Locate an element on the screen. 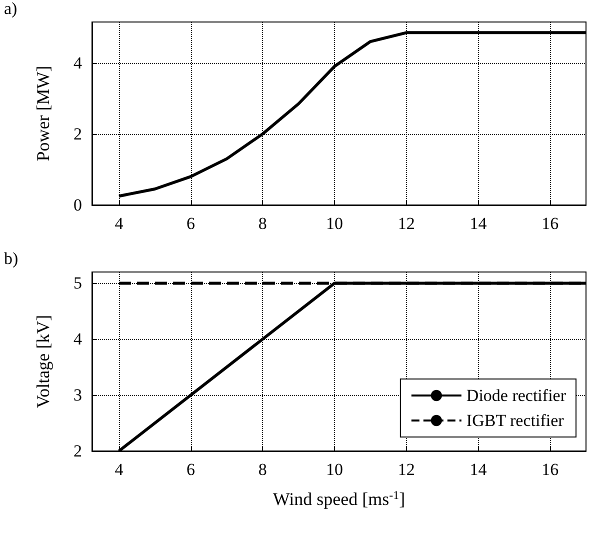 Image resolution: width=602 pixels, height=538 pixels. text: a) is located at coordinates (11, 9).